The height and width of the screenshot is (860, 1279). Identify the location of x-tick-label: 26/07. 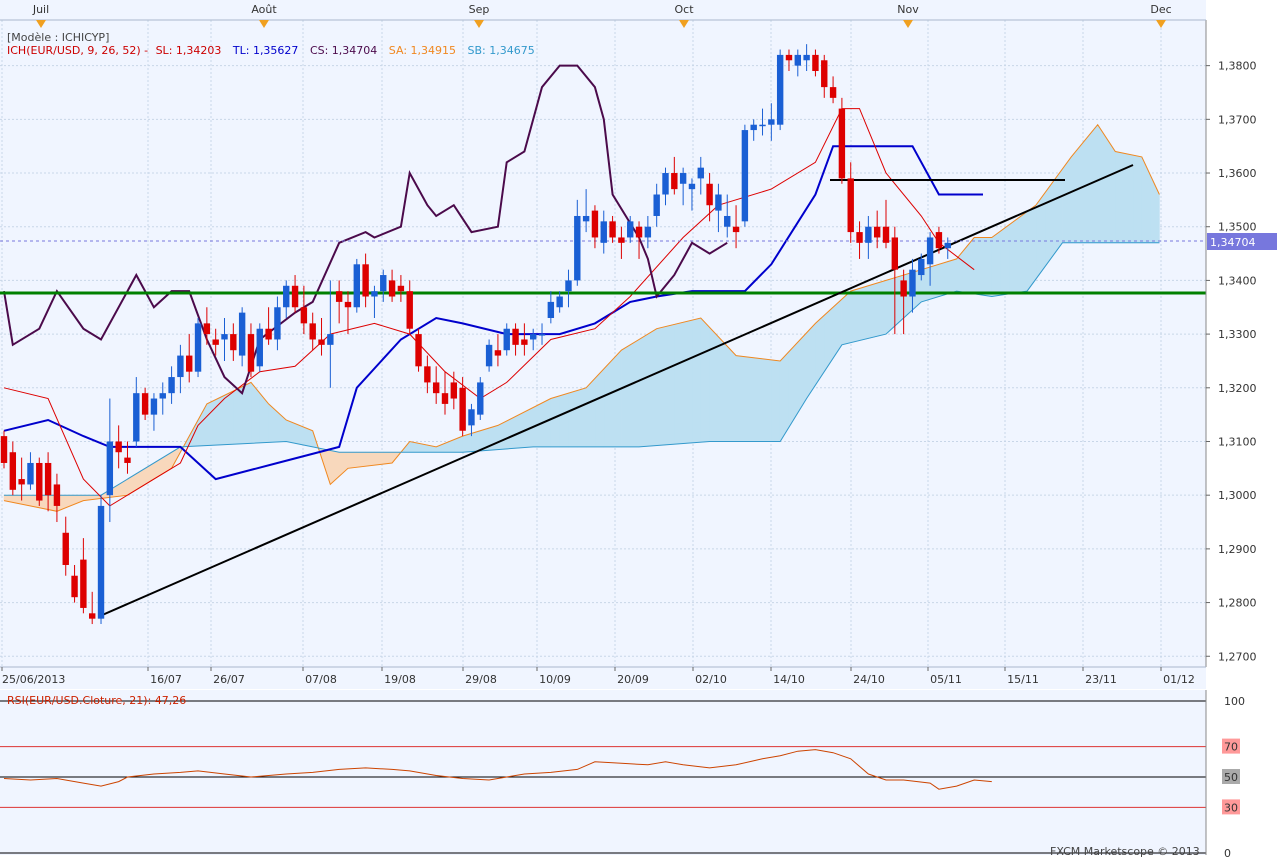
(229, 679).